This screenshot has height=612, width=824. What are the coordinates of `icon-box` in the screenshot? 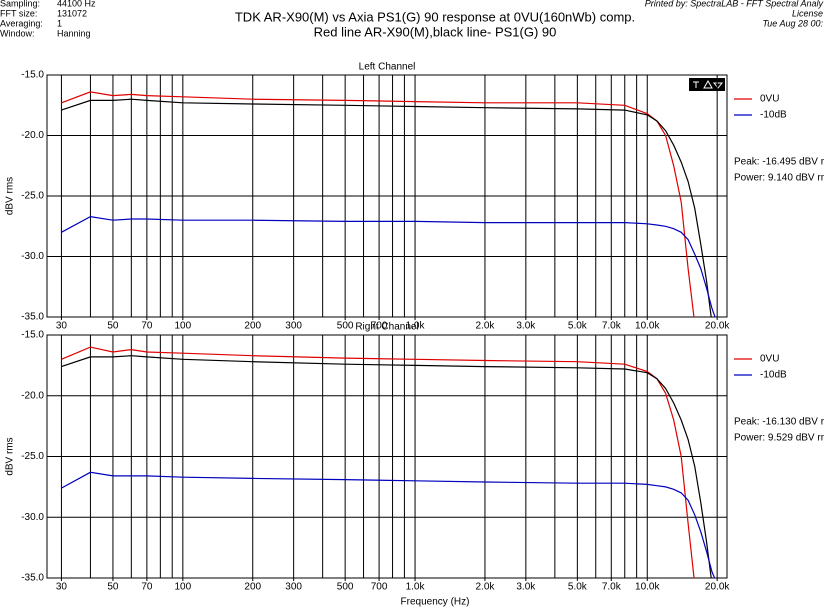 It's located at (707, 84).